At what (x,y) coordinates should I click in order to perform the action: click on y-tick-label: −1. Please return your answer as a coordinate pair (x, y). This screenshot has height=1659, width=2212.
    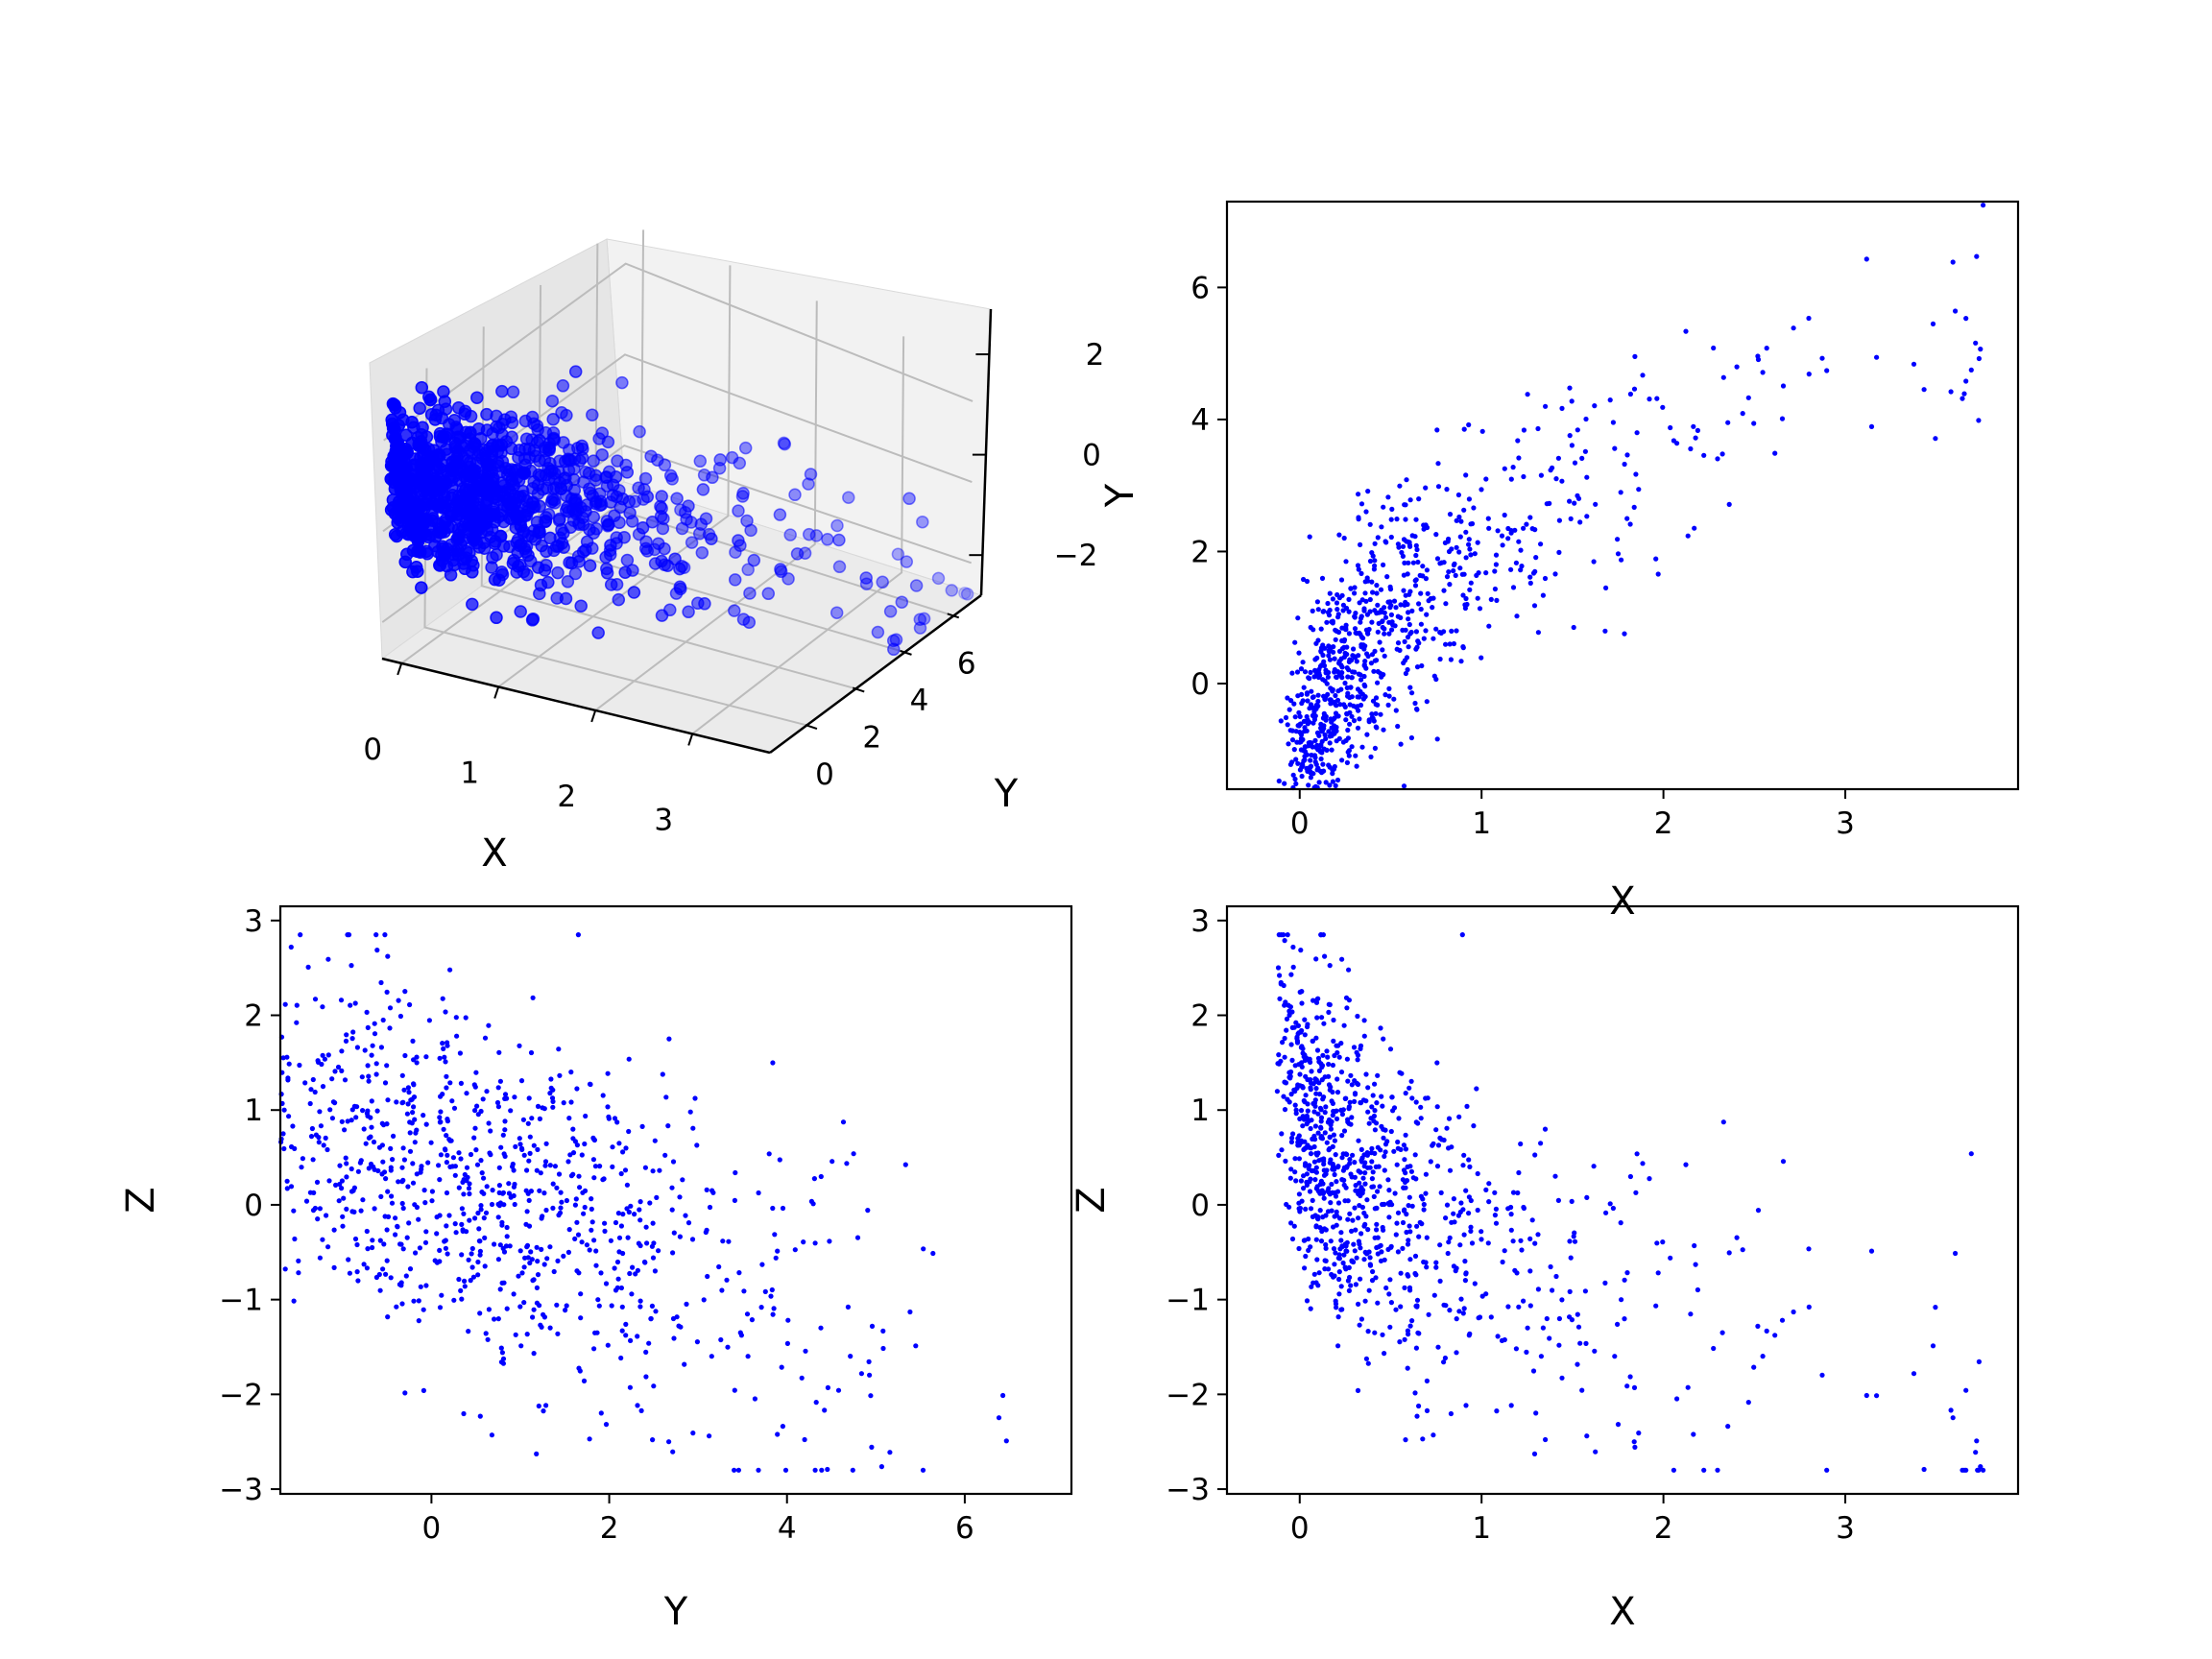
    Looking at the image, I should click on (241, 1301).